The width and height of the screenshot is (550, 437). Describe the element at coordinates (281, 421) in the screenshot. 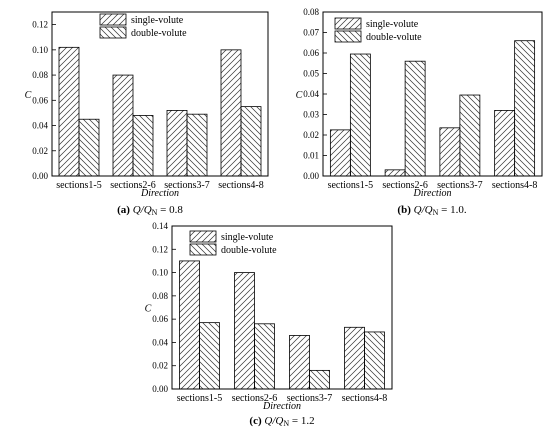

I see `panel-caption: (c) Q/QN = 1.2` at that location.